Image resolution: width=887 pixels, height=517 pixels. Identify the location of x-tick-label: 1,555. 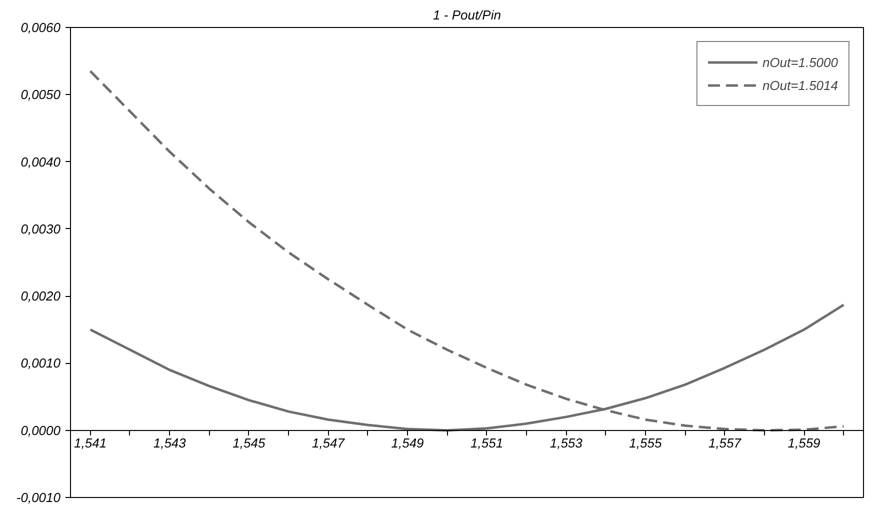
(645, 442).